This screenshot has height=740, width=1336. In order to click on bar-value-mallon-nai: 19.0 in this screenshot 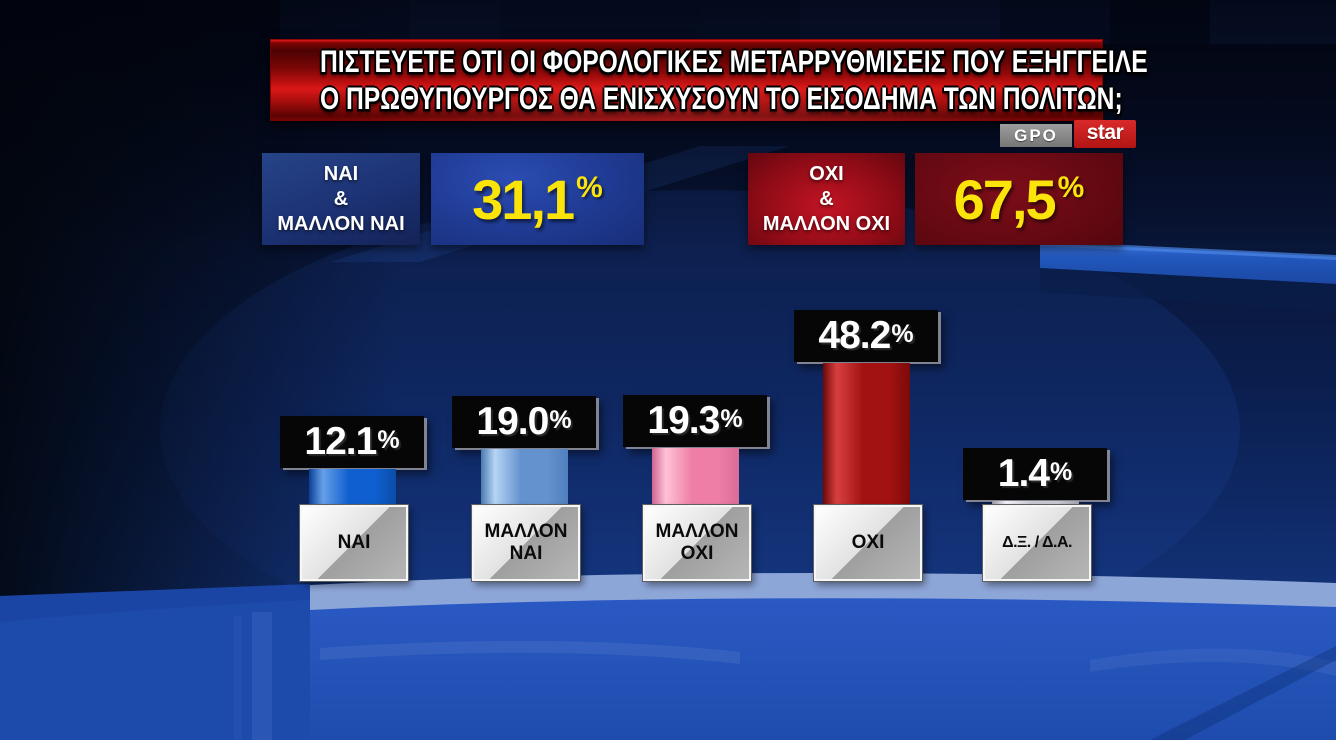, I will do `click(512, 421)`.